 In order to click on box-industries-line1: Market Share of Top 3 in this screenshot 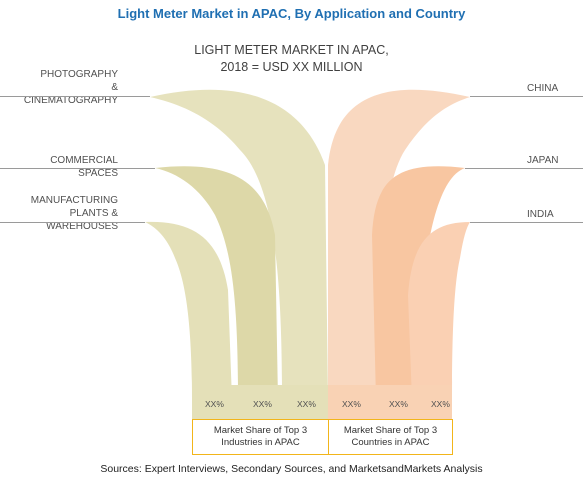, I will do `click(260, 430)`.